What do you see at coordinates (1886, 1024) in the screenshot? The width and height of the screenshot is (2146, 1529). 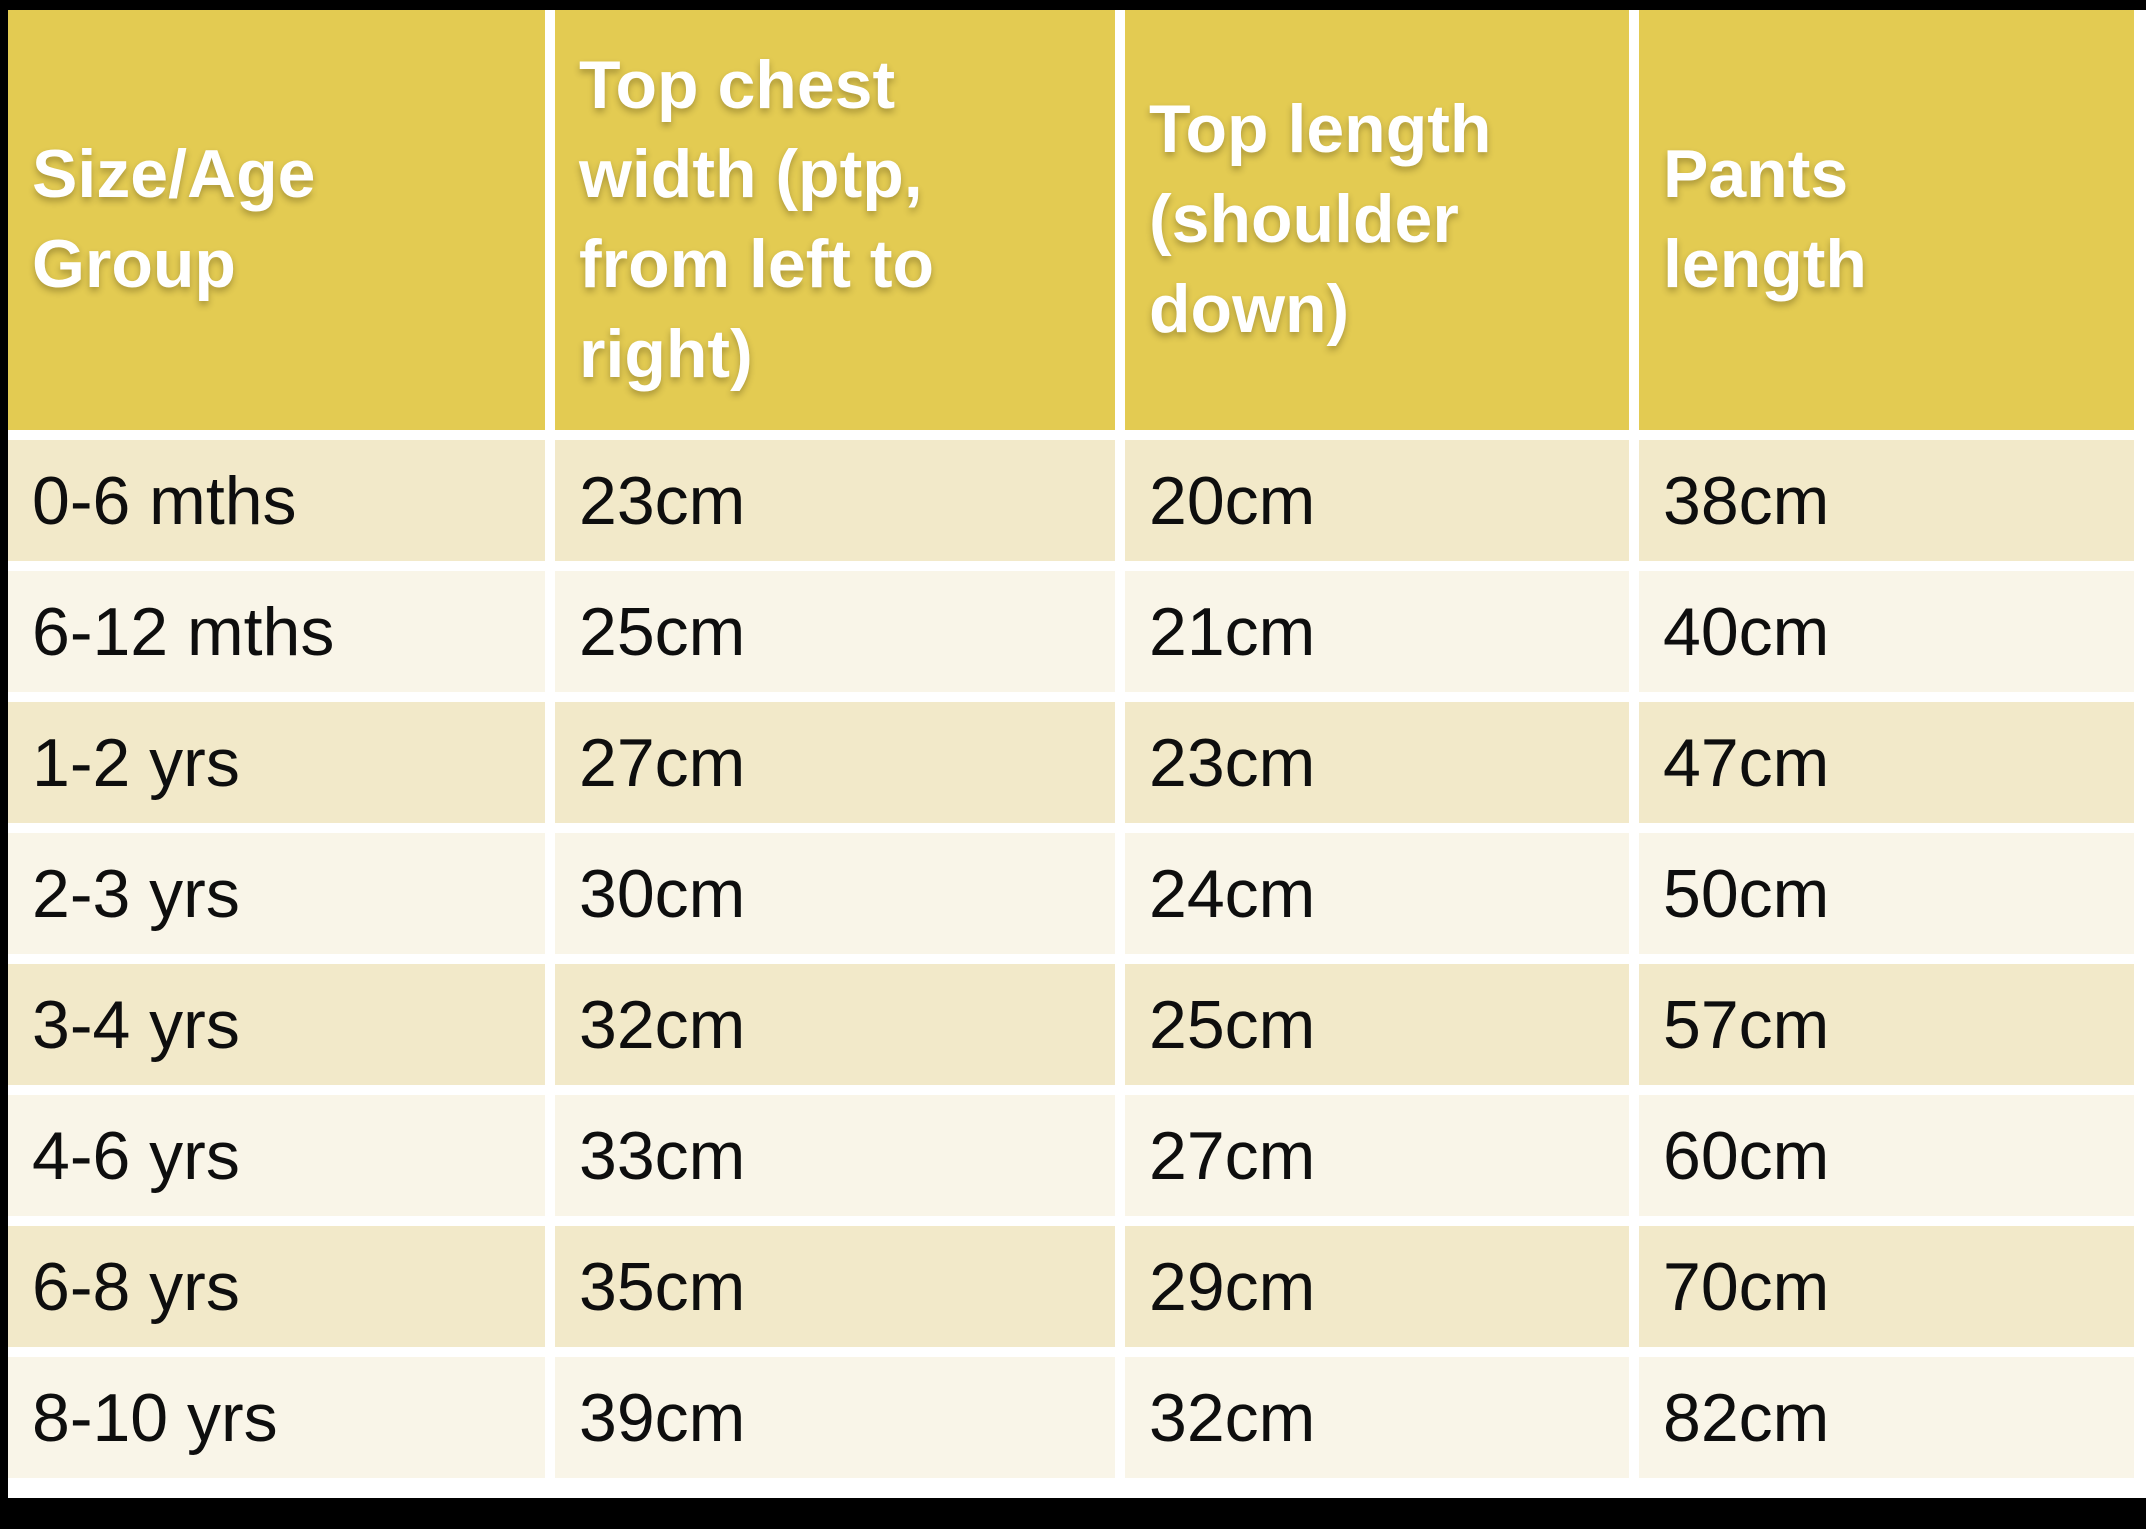 I see `cell-pants-length: 57cm` at bounding box center [1886, 1024].